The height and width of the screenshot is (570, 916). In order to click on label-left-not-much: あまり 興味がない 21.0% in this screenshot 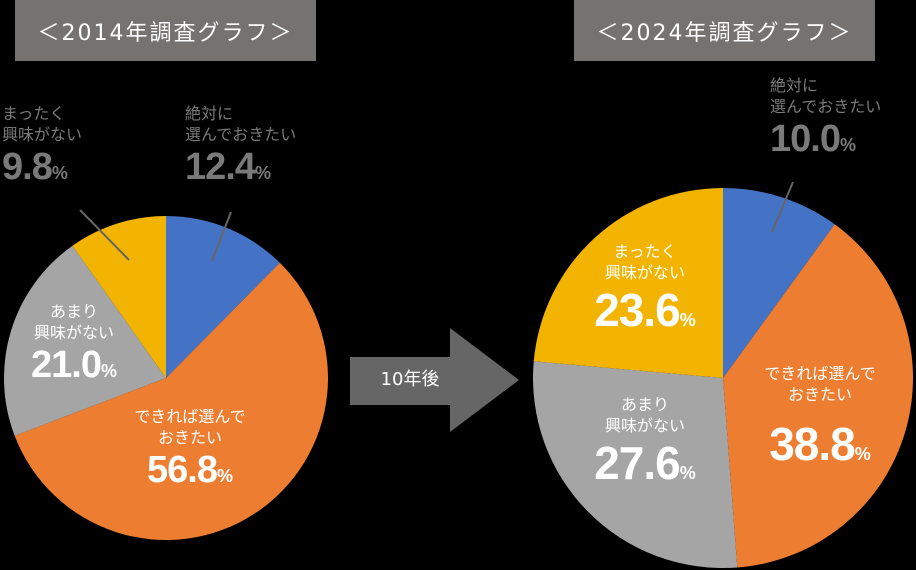, I will do `click(74, 344)`.